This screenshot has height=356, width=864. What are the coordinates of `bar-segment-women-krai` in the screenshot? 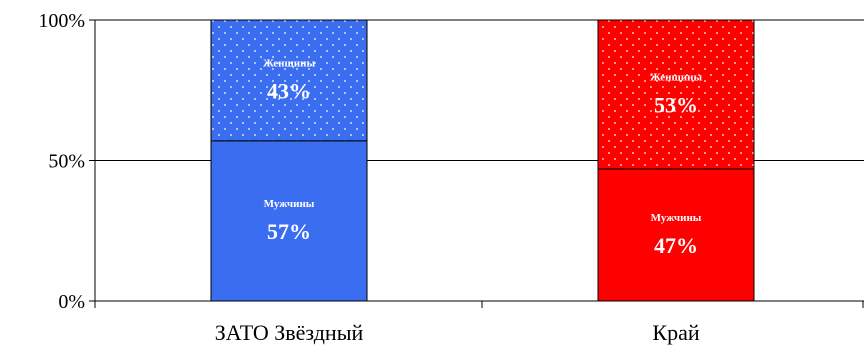 It's located at (676, 94).